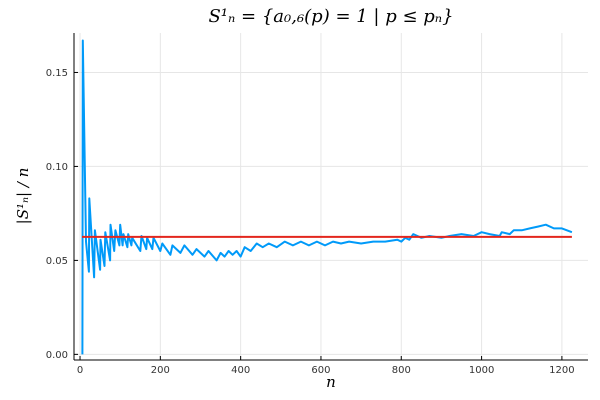 This screenshot has width=600, height=400. What do you see at coordinates (57, 261) in the screenshot?
I see `y-tick-label: 0.05` at bounding box center [57, 261].